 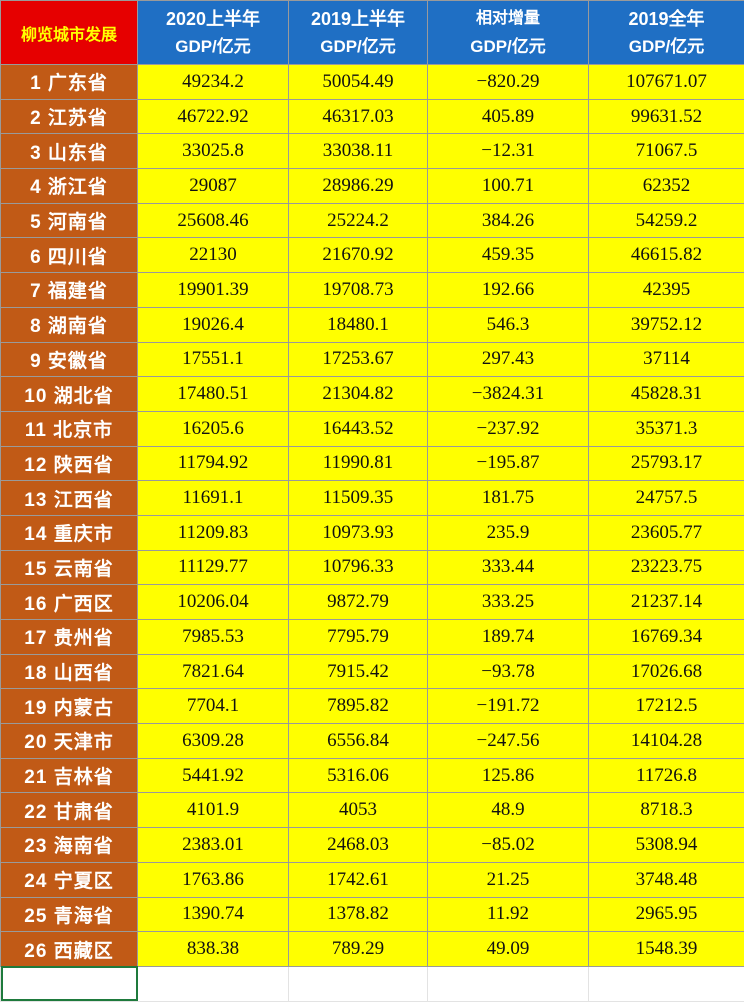 I want to click on value-cell: 46615.82, so click(x=666, y=255).